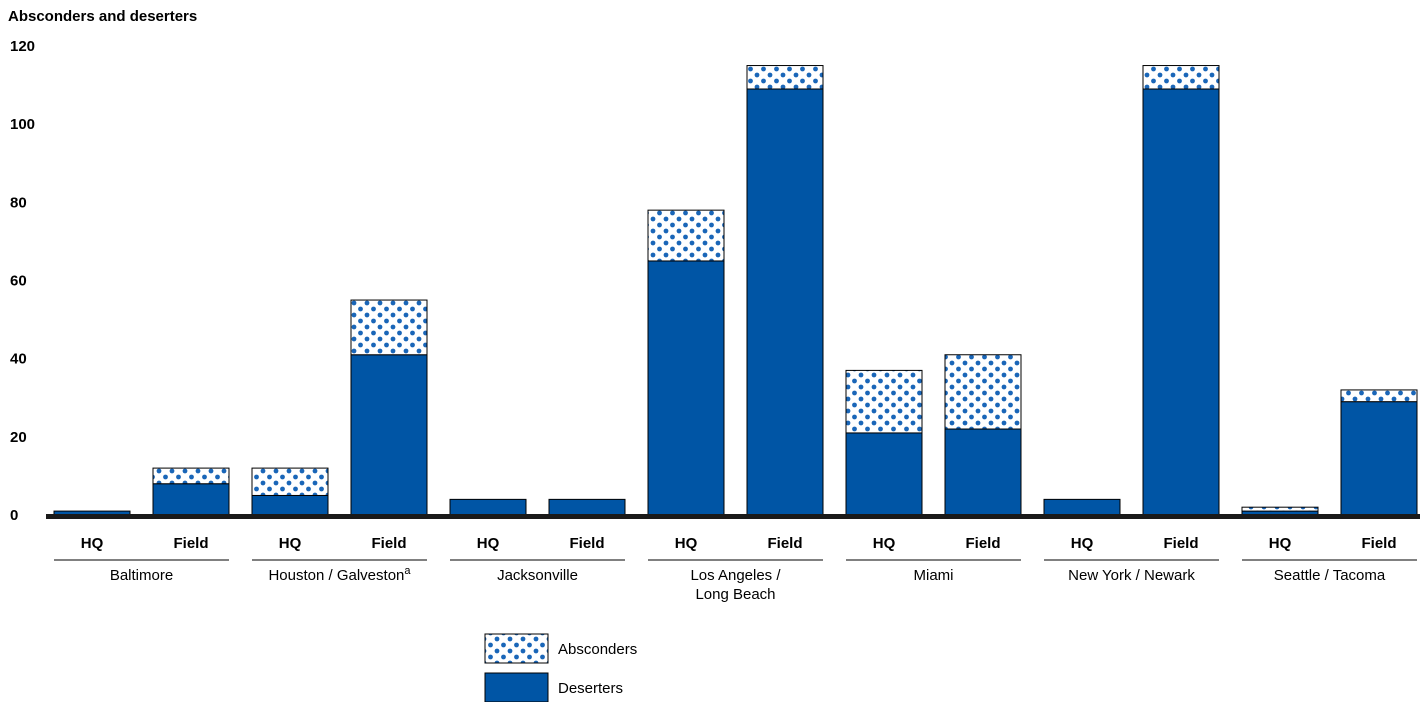 This screenshot has height=702, width=1428. Describe the element at coordinates (14, 515) in the screenshot. I see `y-tick-label: 0` at that location.